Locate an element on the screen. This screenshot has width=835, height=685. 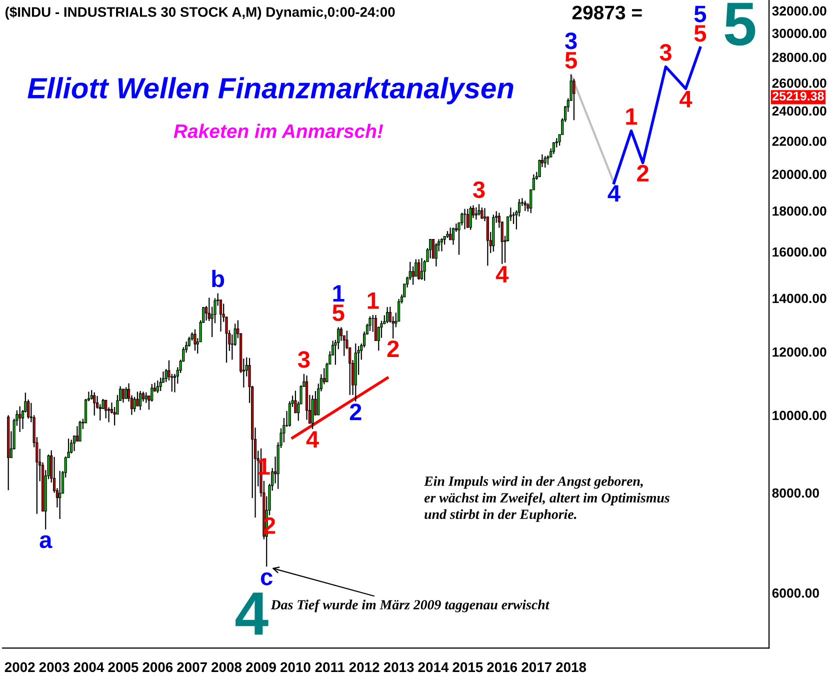
x-tick-label: 2003 is located at coordinates (54, 667).